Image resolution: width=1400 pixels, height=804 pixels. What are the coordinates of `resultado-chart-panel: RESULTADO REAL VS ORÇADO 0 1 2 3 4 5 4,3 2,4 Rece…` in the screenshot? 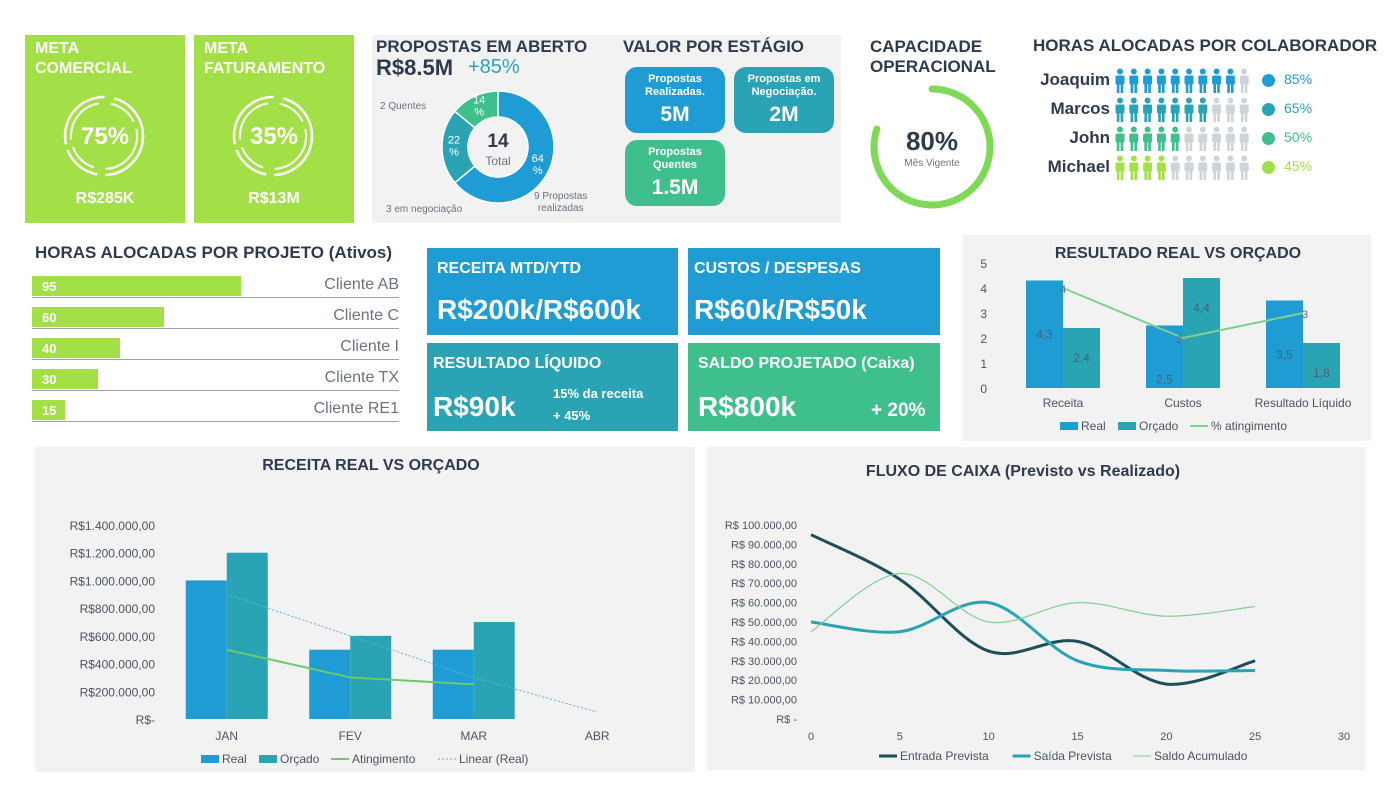 It's located at (1167, 338).